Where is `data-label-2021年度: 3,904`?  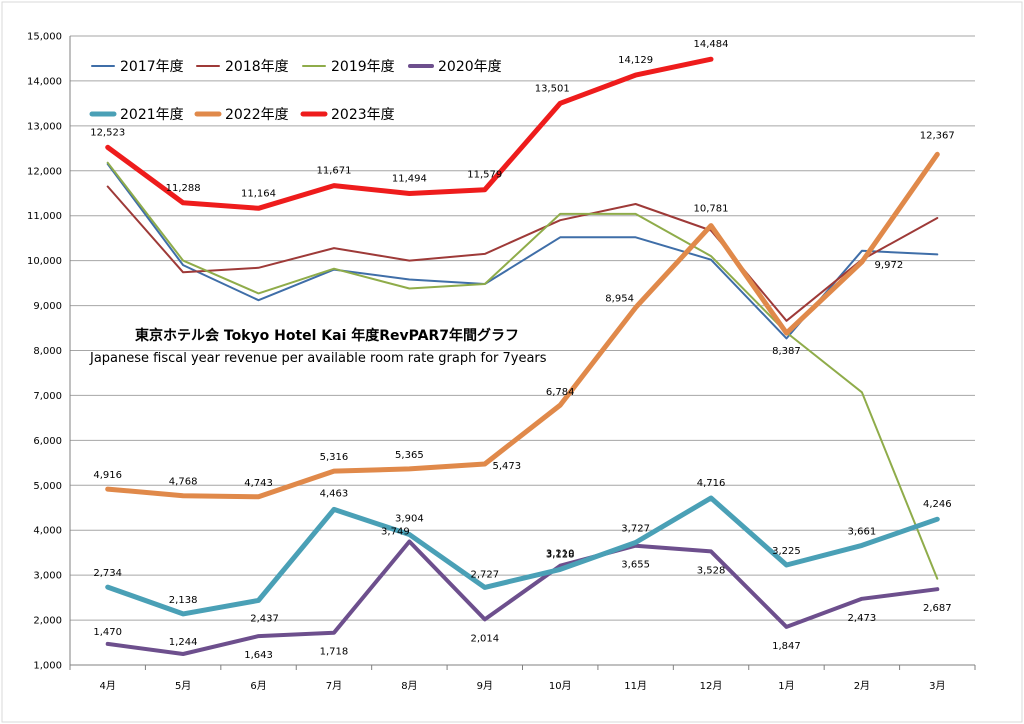
data-label-2021年度: 3,904 is located at coordinates (409, 519).